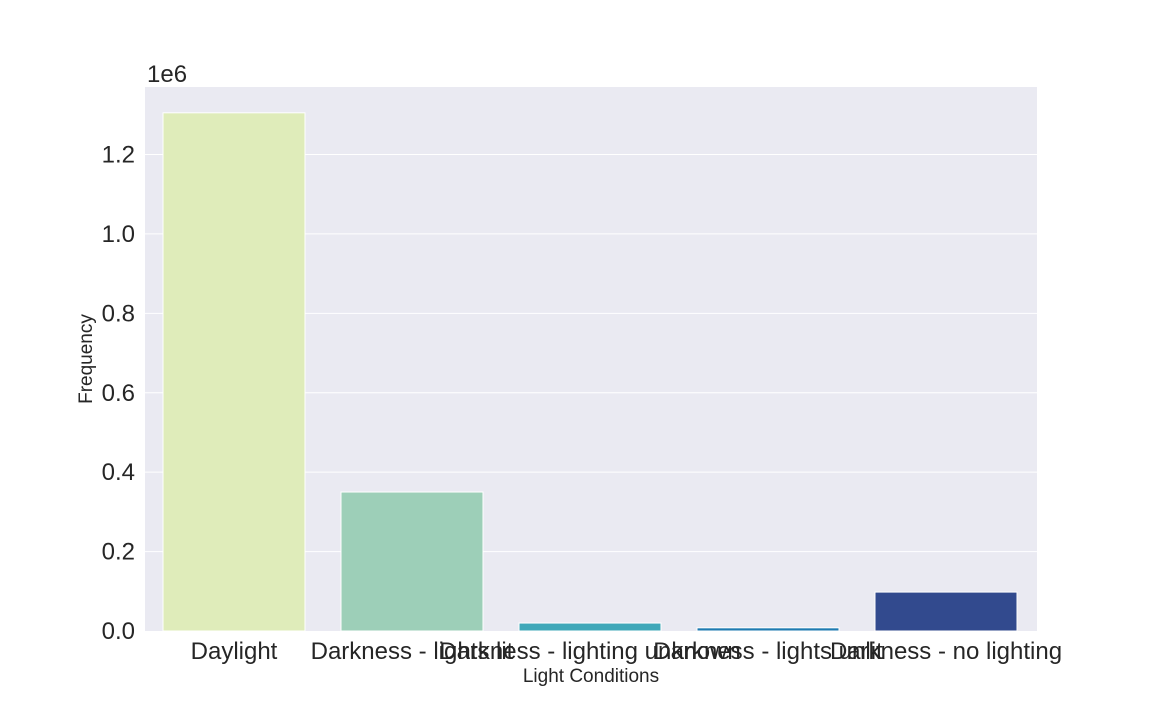 This screenshot has height=720, width=1152. Describe the element at coordinates (167, 74) in the screenshot. I see `y-scale-offset-label: 1e6` at that location.